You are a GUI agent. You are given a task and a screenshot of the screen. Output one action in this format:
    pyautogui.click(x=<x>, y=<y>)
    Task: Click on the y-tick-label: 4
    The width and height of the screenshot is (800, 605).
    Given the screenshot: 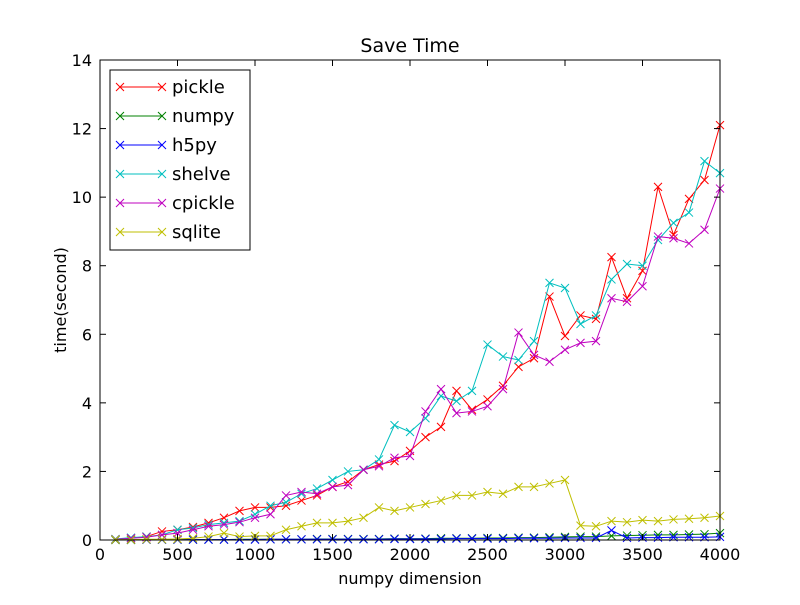 What is the action you would take?
    pyautogui.click(x=87, y=403)
    